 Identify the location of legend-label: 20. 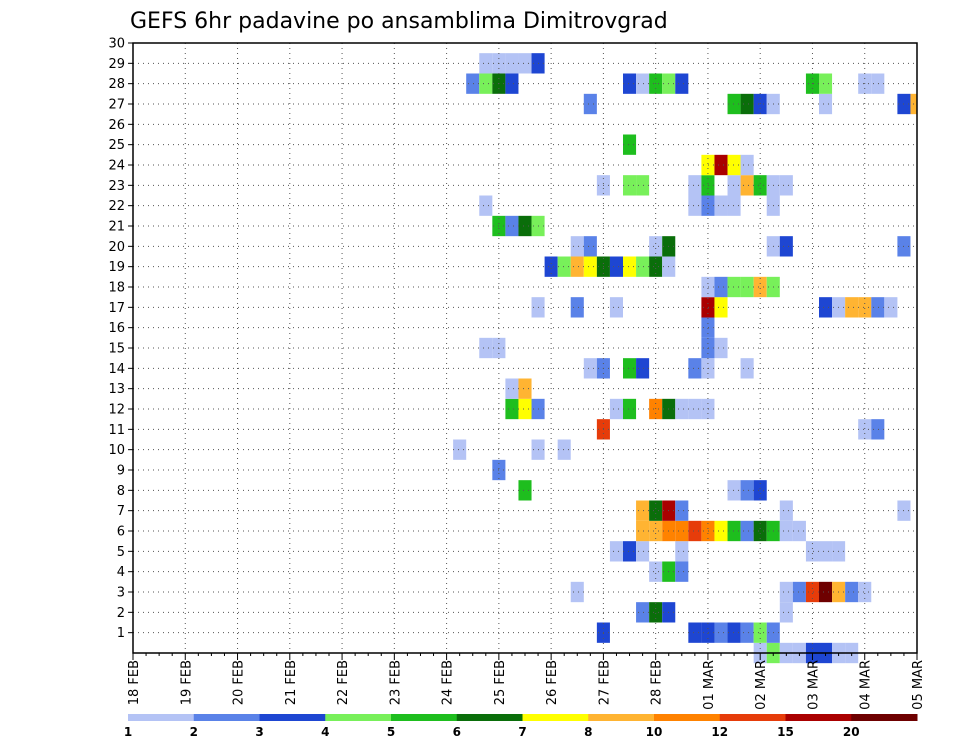
(851, 732).